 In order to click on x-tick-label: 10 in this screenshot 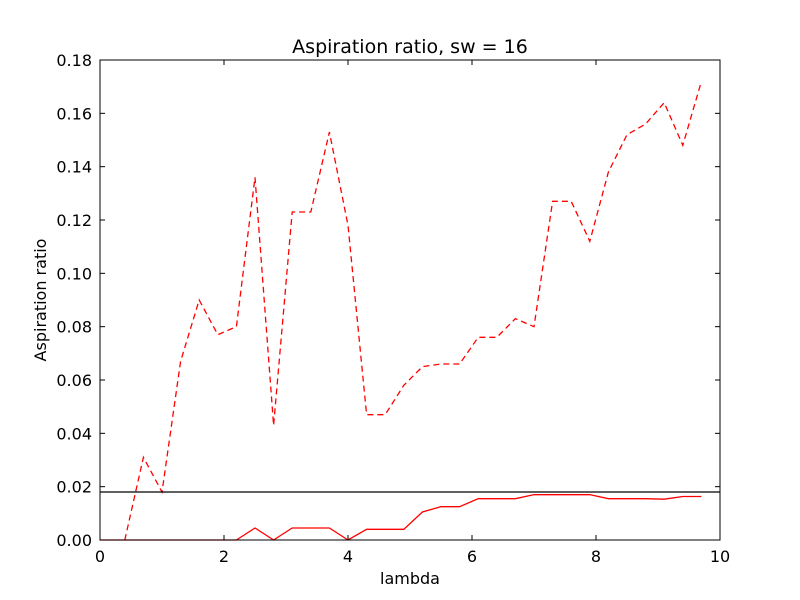, I will do `click(720, 556)`.